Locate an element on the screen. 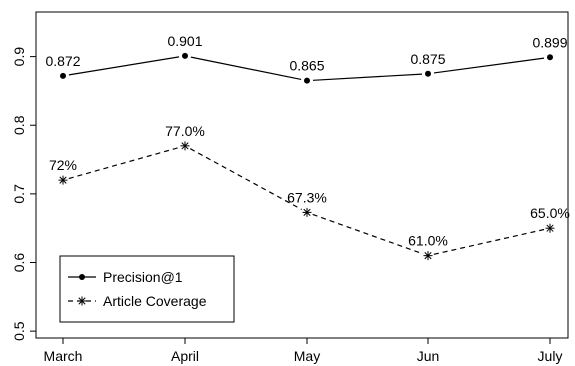  y-tick-label: 0.5 is located at coordinates (19, 331).